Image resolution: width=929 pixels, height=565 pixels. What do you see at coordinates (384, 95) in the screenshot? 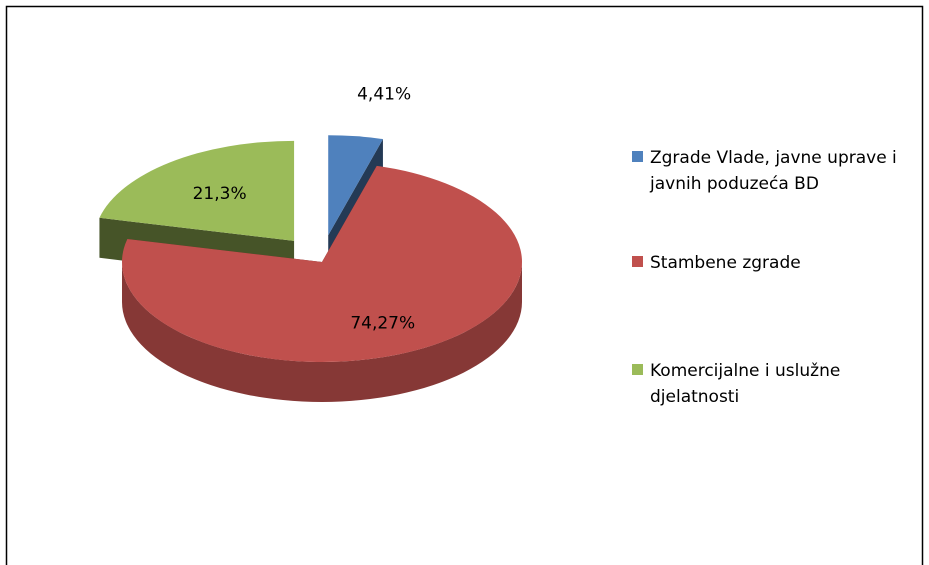
I see `data-label: 4,41%` at bounding box center [384, 95].